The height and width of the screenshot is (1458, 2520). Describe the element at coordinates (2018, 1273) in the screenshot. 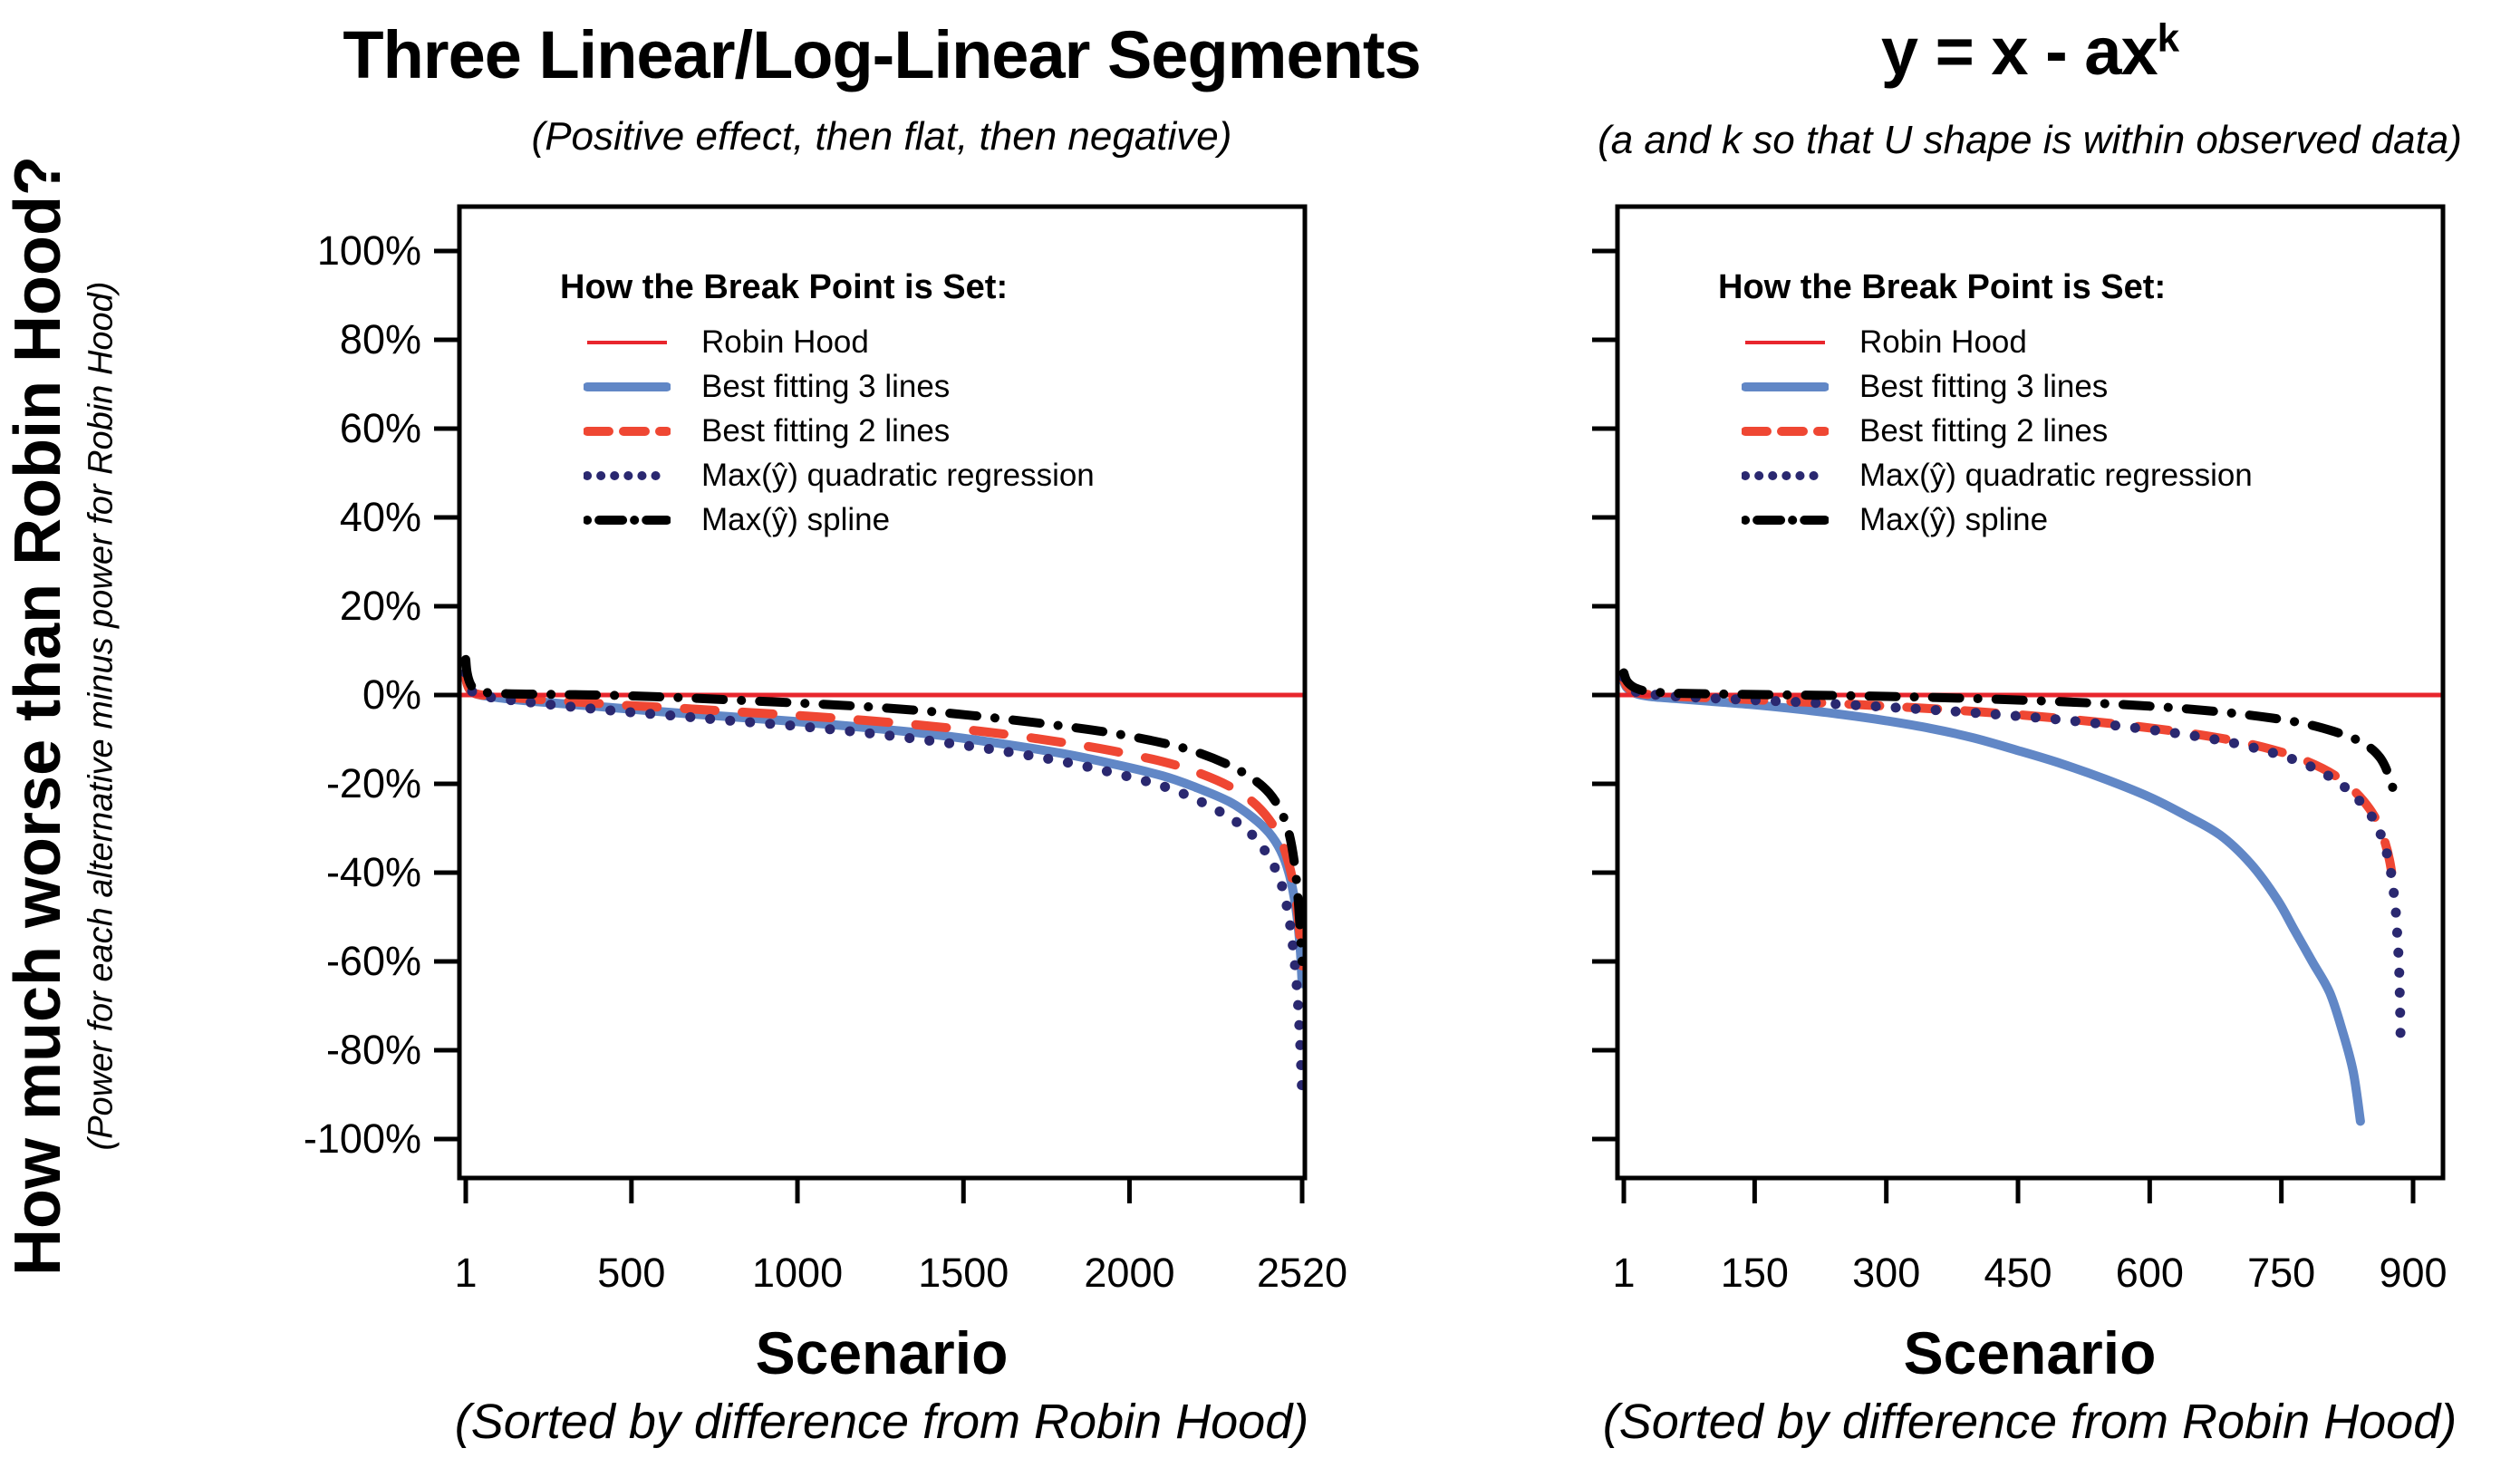

I see `x-tick-label-panel2: 450` at that location.